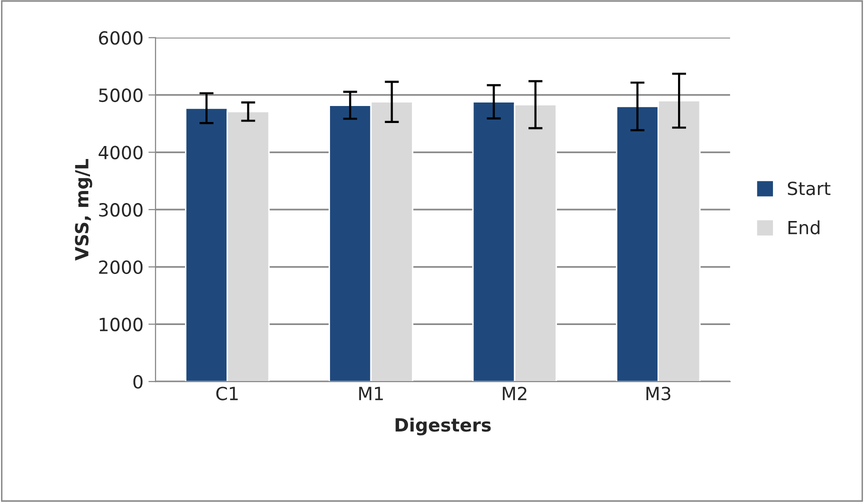 This screenshot has height=502, width=864. I want to click on legend-label: End, so click(804, 227).